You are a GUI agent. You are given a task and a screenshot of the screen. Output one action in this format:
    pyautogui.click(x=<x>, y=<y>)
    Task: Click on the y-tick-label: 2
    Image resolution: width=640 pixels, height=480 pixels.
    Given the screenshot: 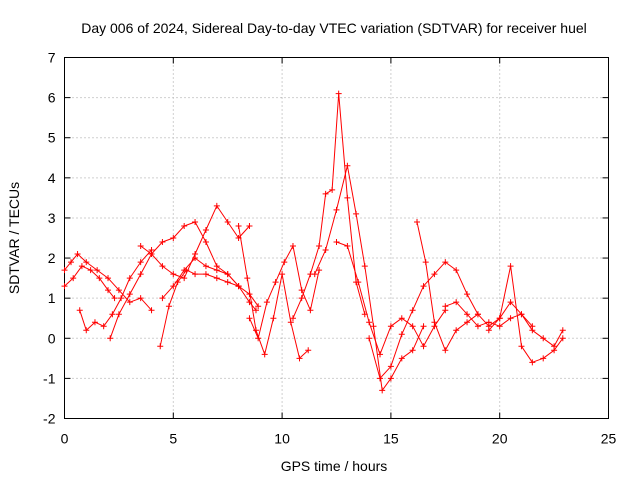 What is the action you would take?
    pyautogui.click(x=52, y=258)
    